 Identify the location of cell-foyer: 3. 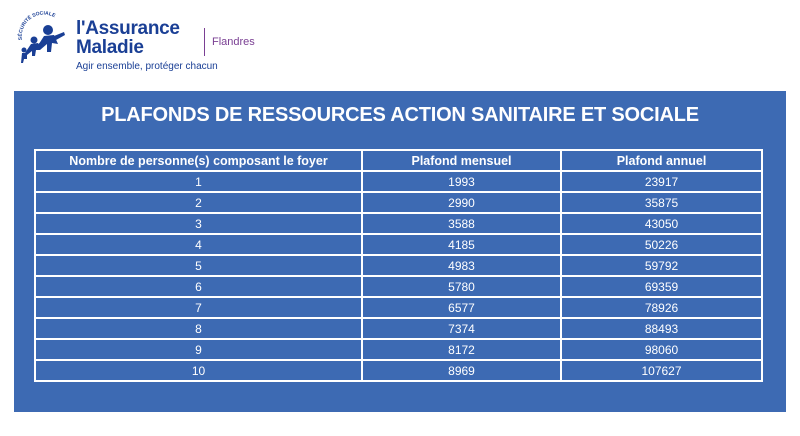
(198, 223).